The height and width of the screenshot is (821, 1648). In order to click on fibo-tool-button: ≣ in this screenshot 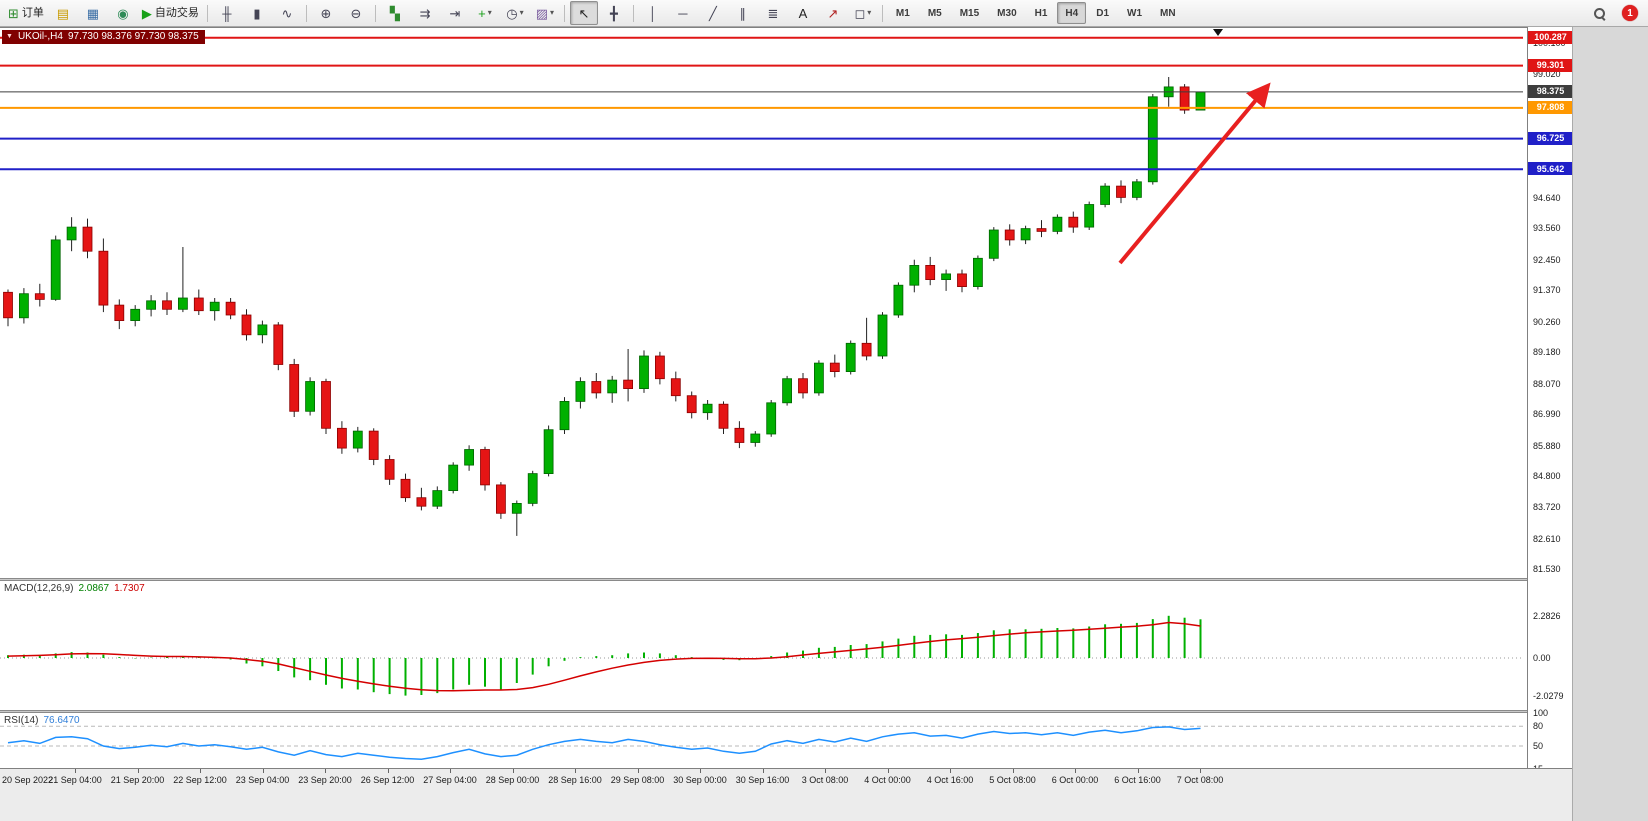, I will do `click(773, 13)`.